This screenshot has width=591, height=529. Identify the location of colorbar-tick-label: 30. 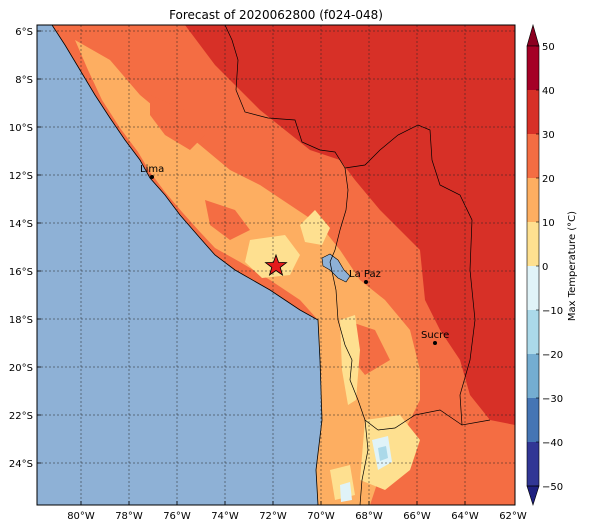
(548, 135).